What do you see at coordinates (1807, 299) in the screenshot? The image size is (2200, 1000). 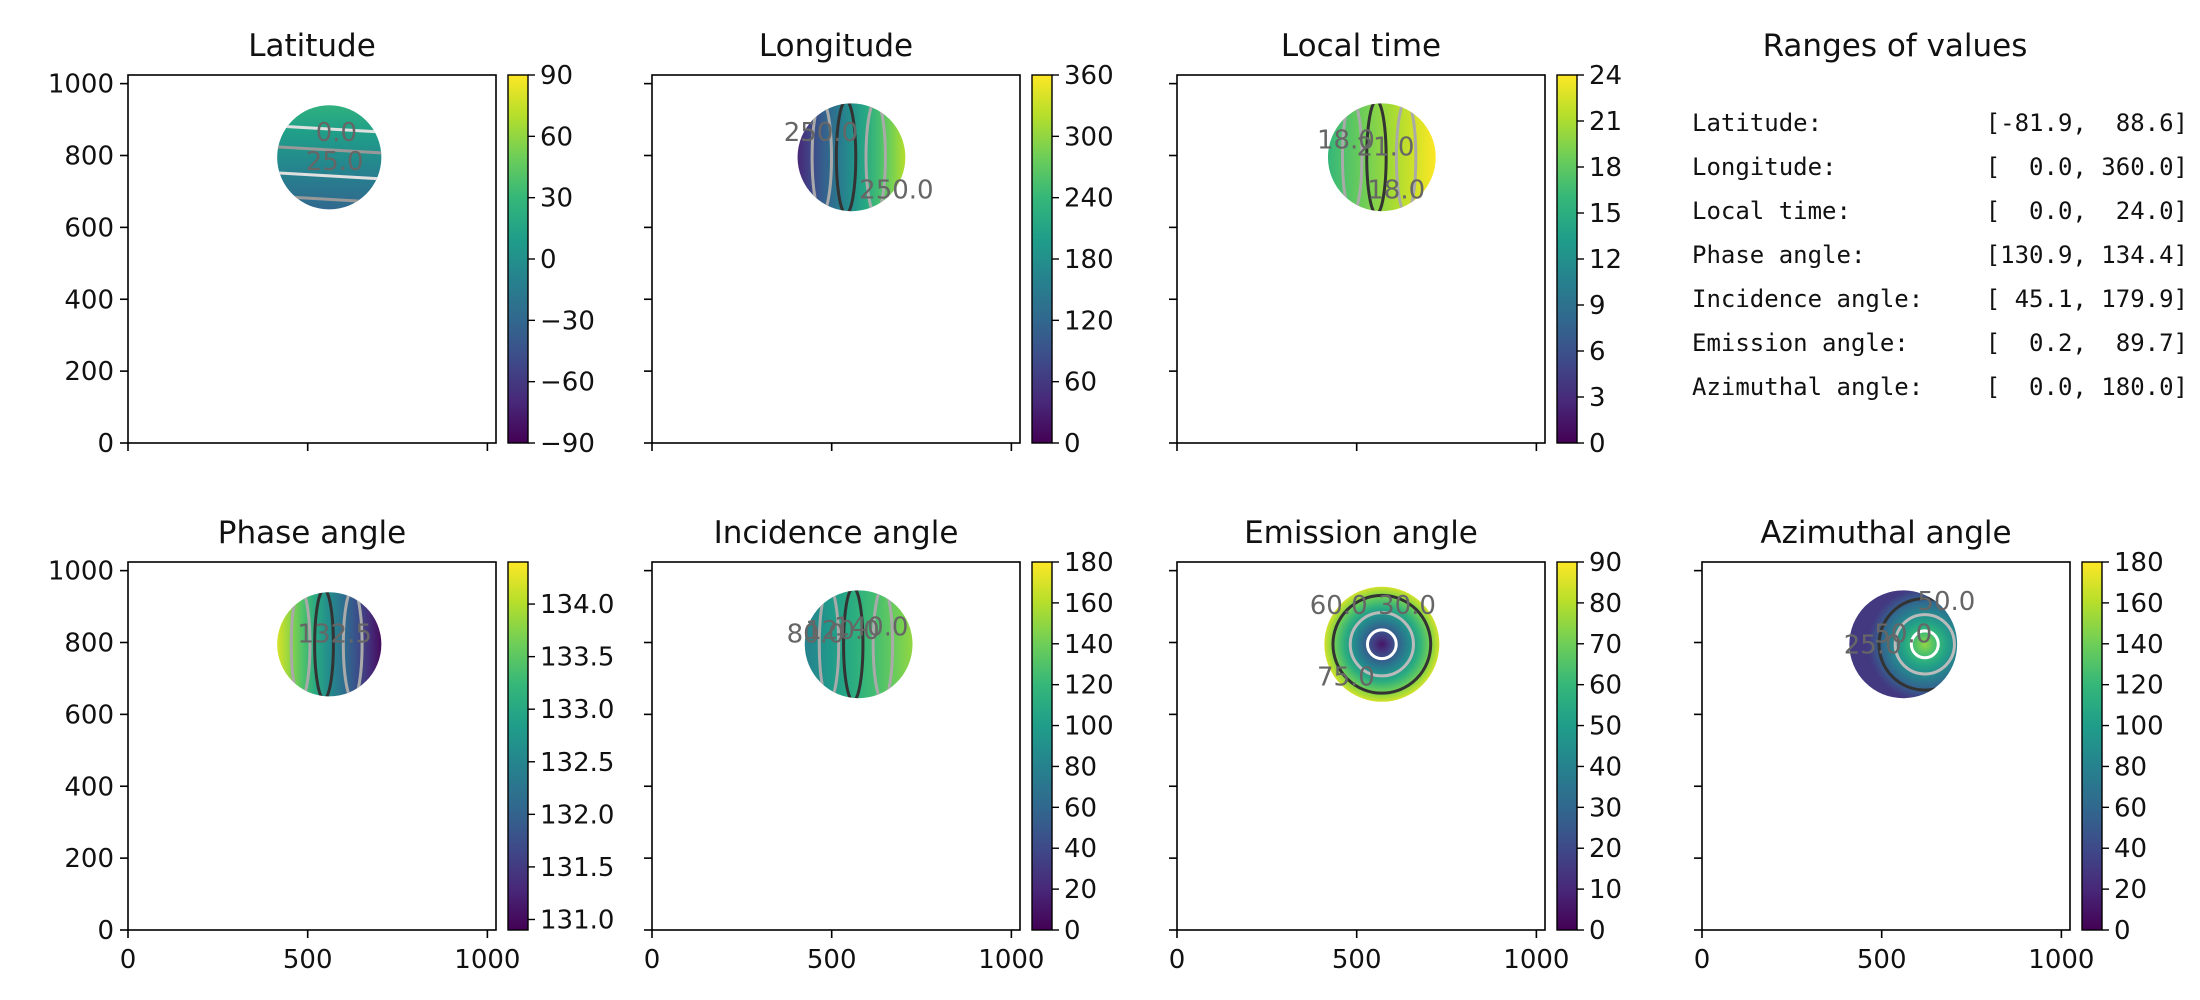 I see `range-label: Incidence angle:` at bounding box center [1807, 299].